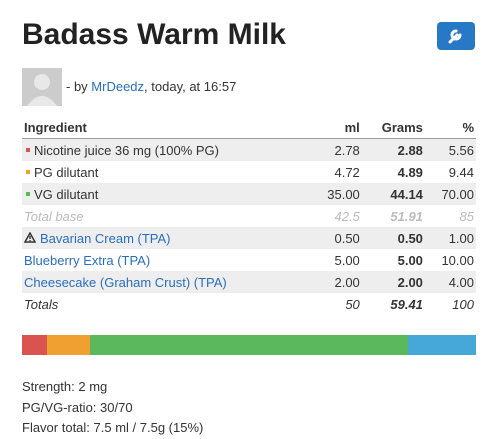 This screenshot has width=500, height=439. I want to click on value-cell: 10.00, so click(457, 260).